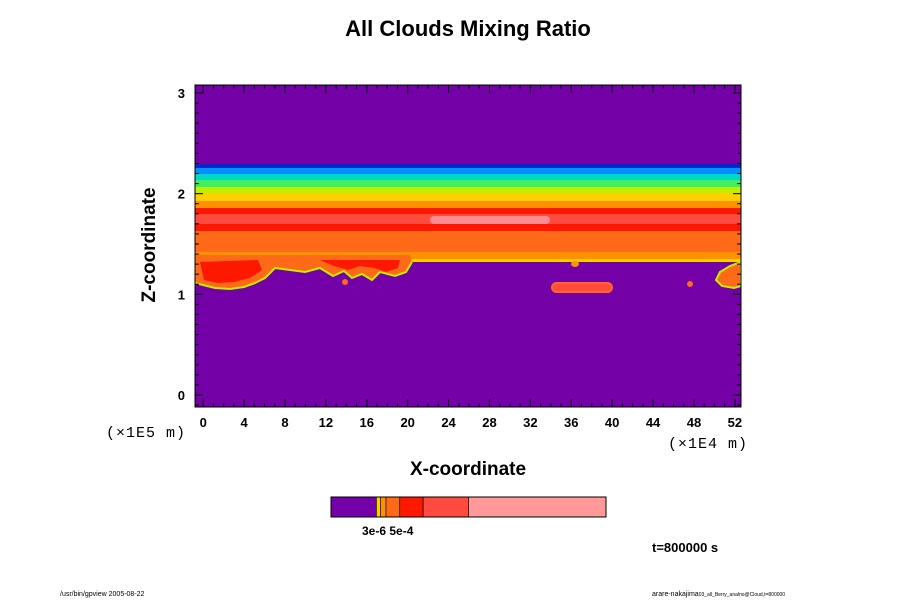 The height and width of the screenshot is (600, 900). I want to click on x-tick-label: 44, so click(653, 422).